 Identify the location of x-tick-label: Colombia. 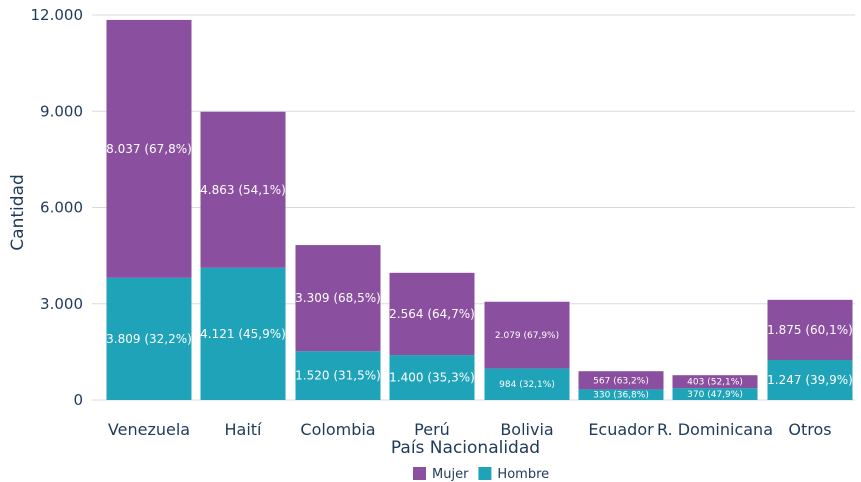
(337, 429).